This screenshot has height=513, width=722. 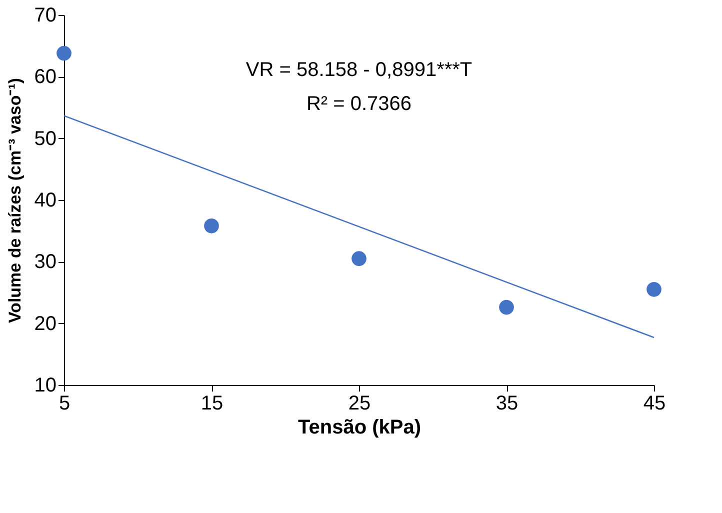 What do you see at coordinates (212, 403) in the screenshot?
I see `x-tick-label: 15` at bounding box center [212, 403].